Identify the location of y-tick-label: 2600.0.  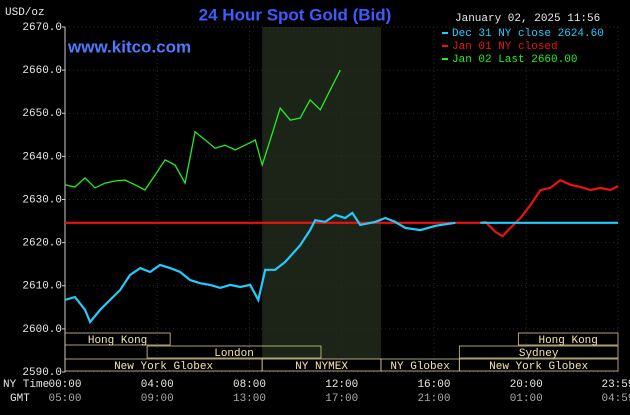
(42, 330).